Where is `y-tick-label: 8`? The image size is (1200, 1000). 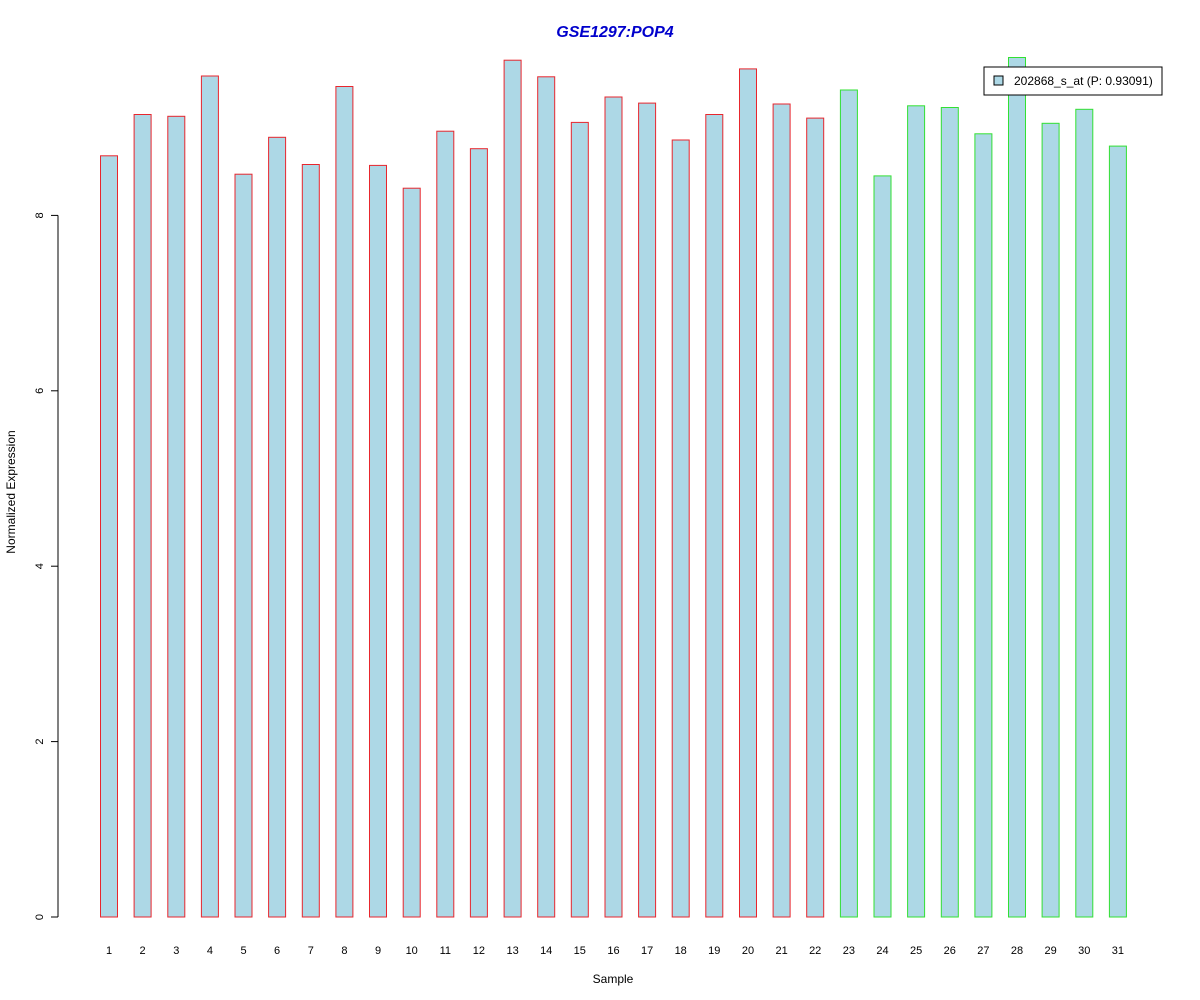 y-tick-label: 8 is located at coordinates (40, 215).